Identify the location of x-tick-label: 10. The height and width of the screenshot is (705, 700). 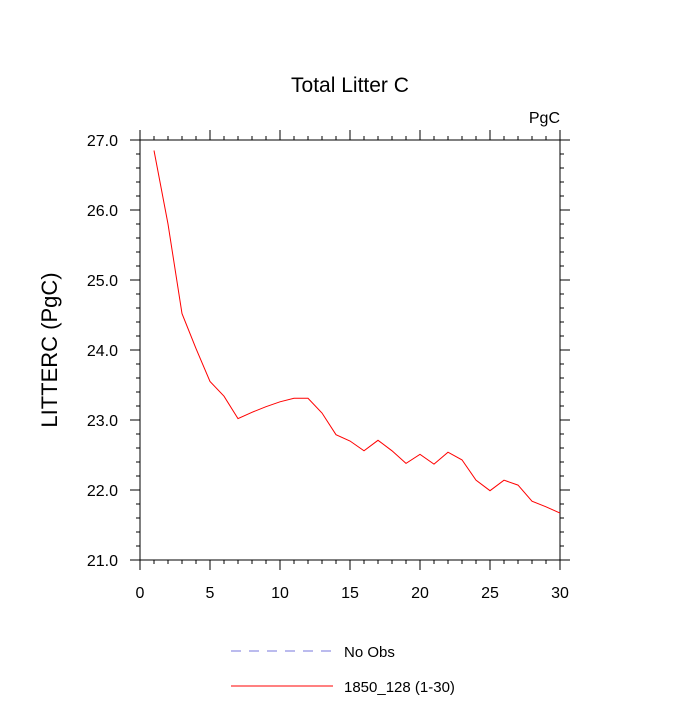
(280, 593).